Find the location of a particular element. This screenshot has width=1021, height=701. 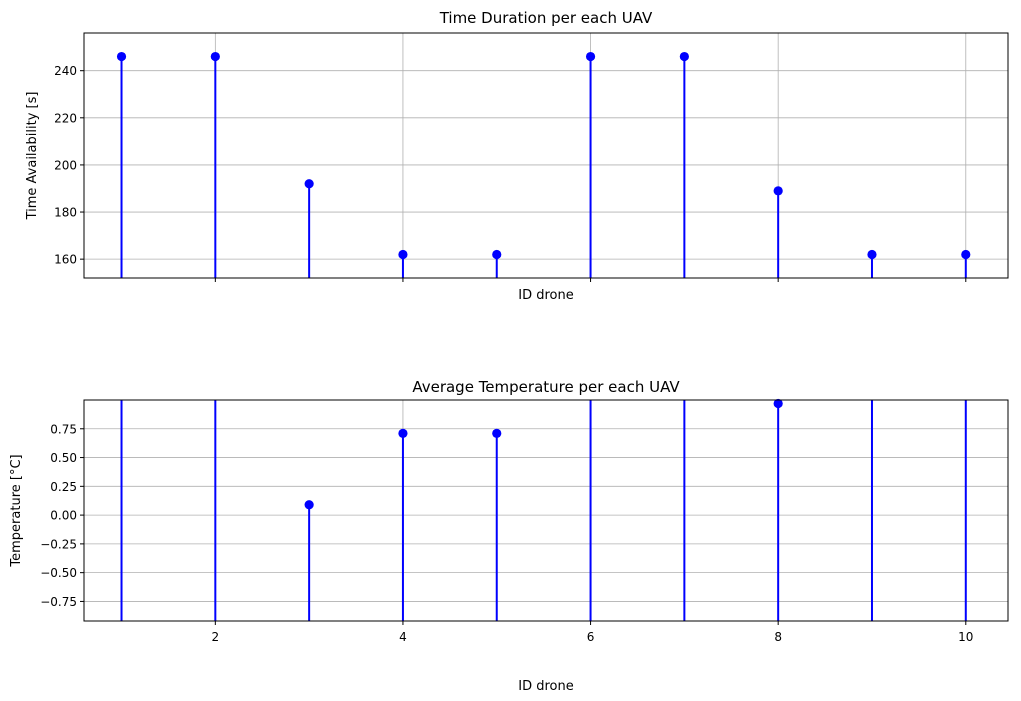

y-tick-label: 200 is located at coordinates (65, 165).